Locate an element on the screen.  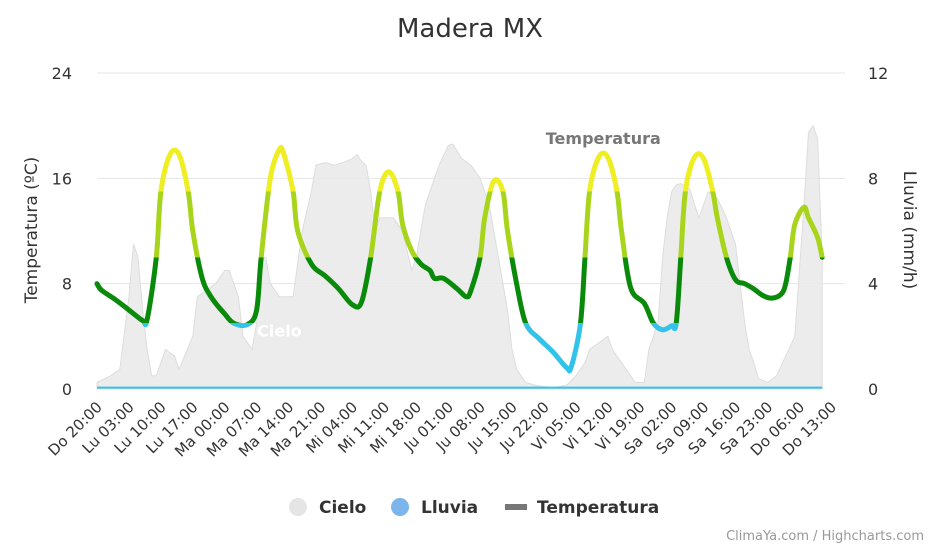
legend-symbol-temperatura is located at coordinates (516, 507).